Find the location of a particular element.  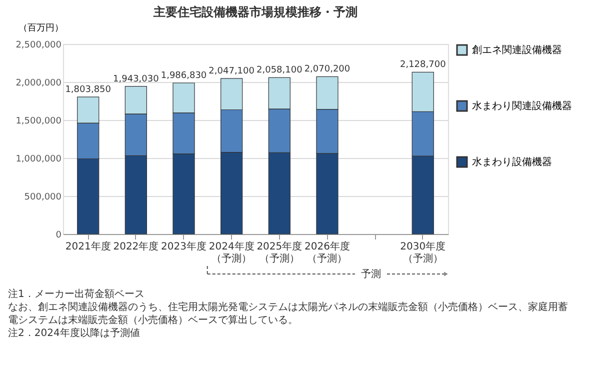

y-tick-label: 0 is located at coordinates (59, 235).